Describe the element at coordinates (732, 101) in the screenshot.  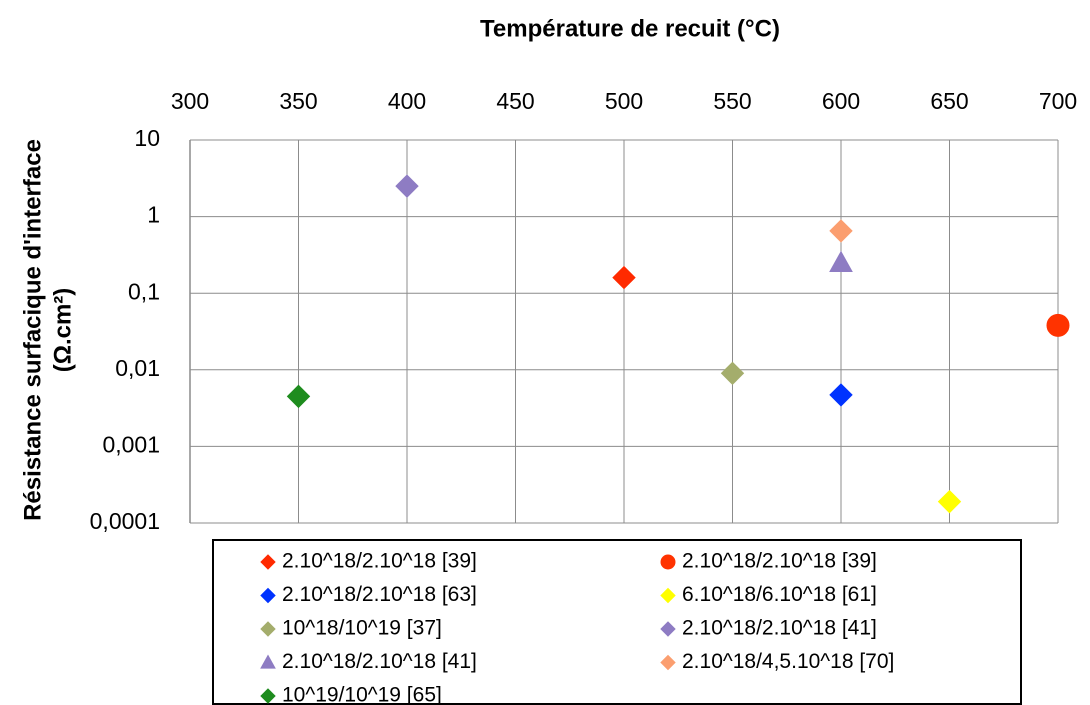
I see `x-tick-label: 550` at that location.